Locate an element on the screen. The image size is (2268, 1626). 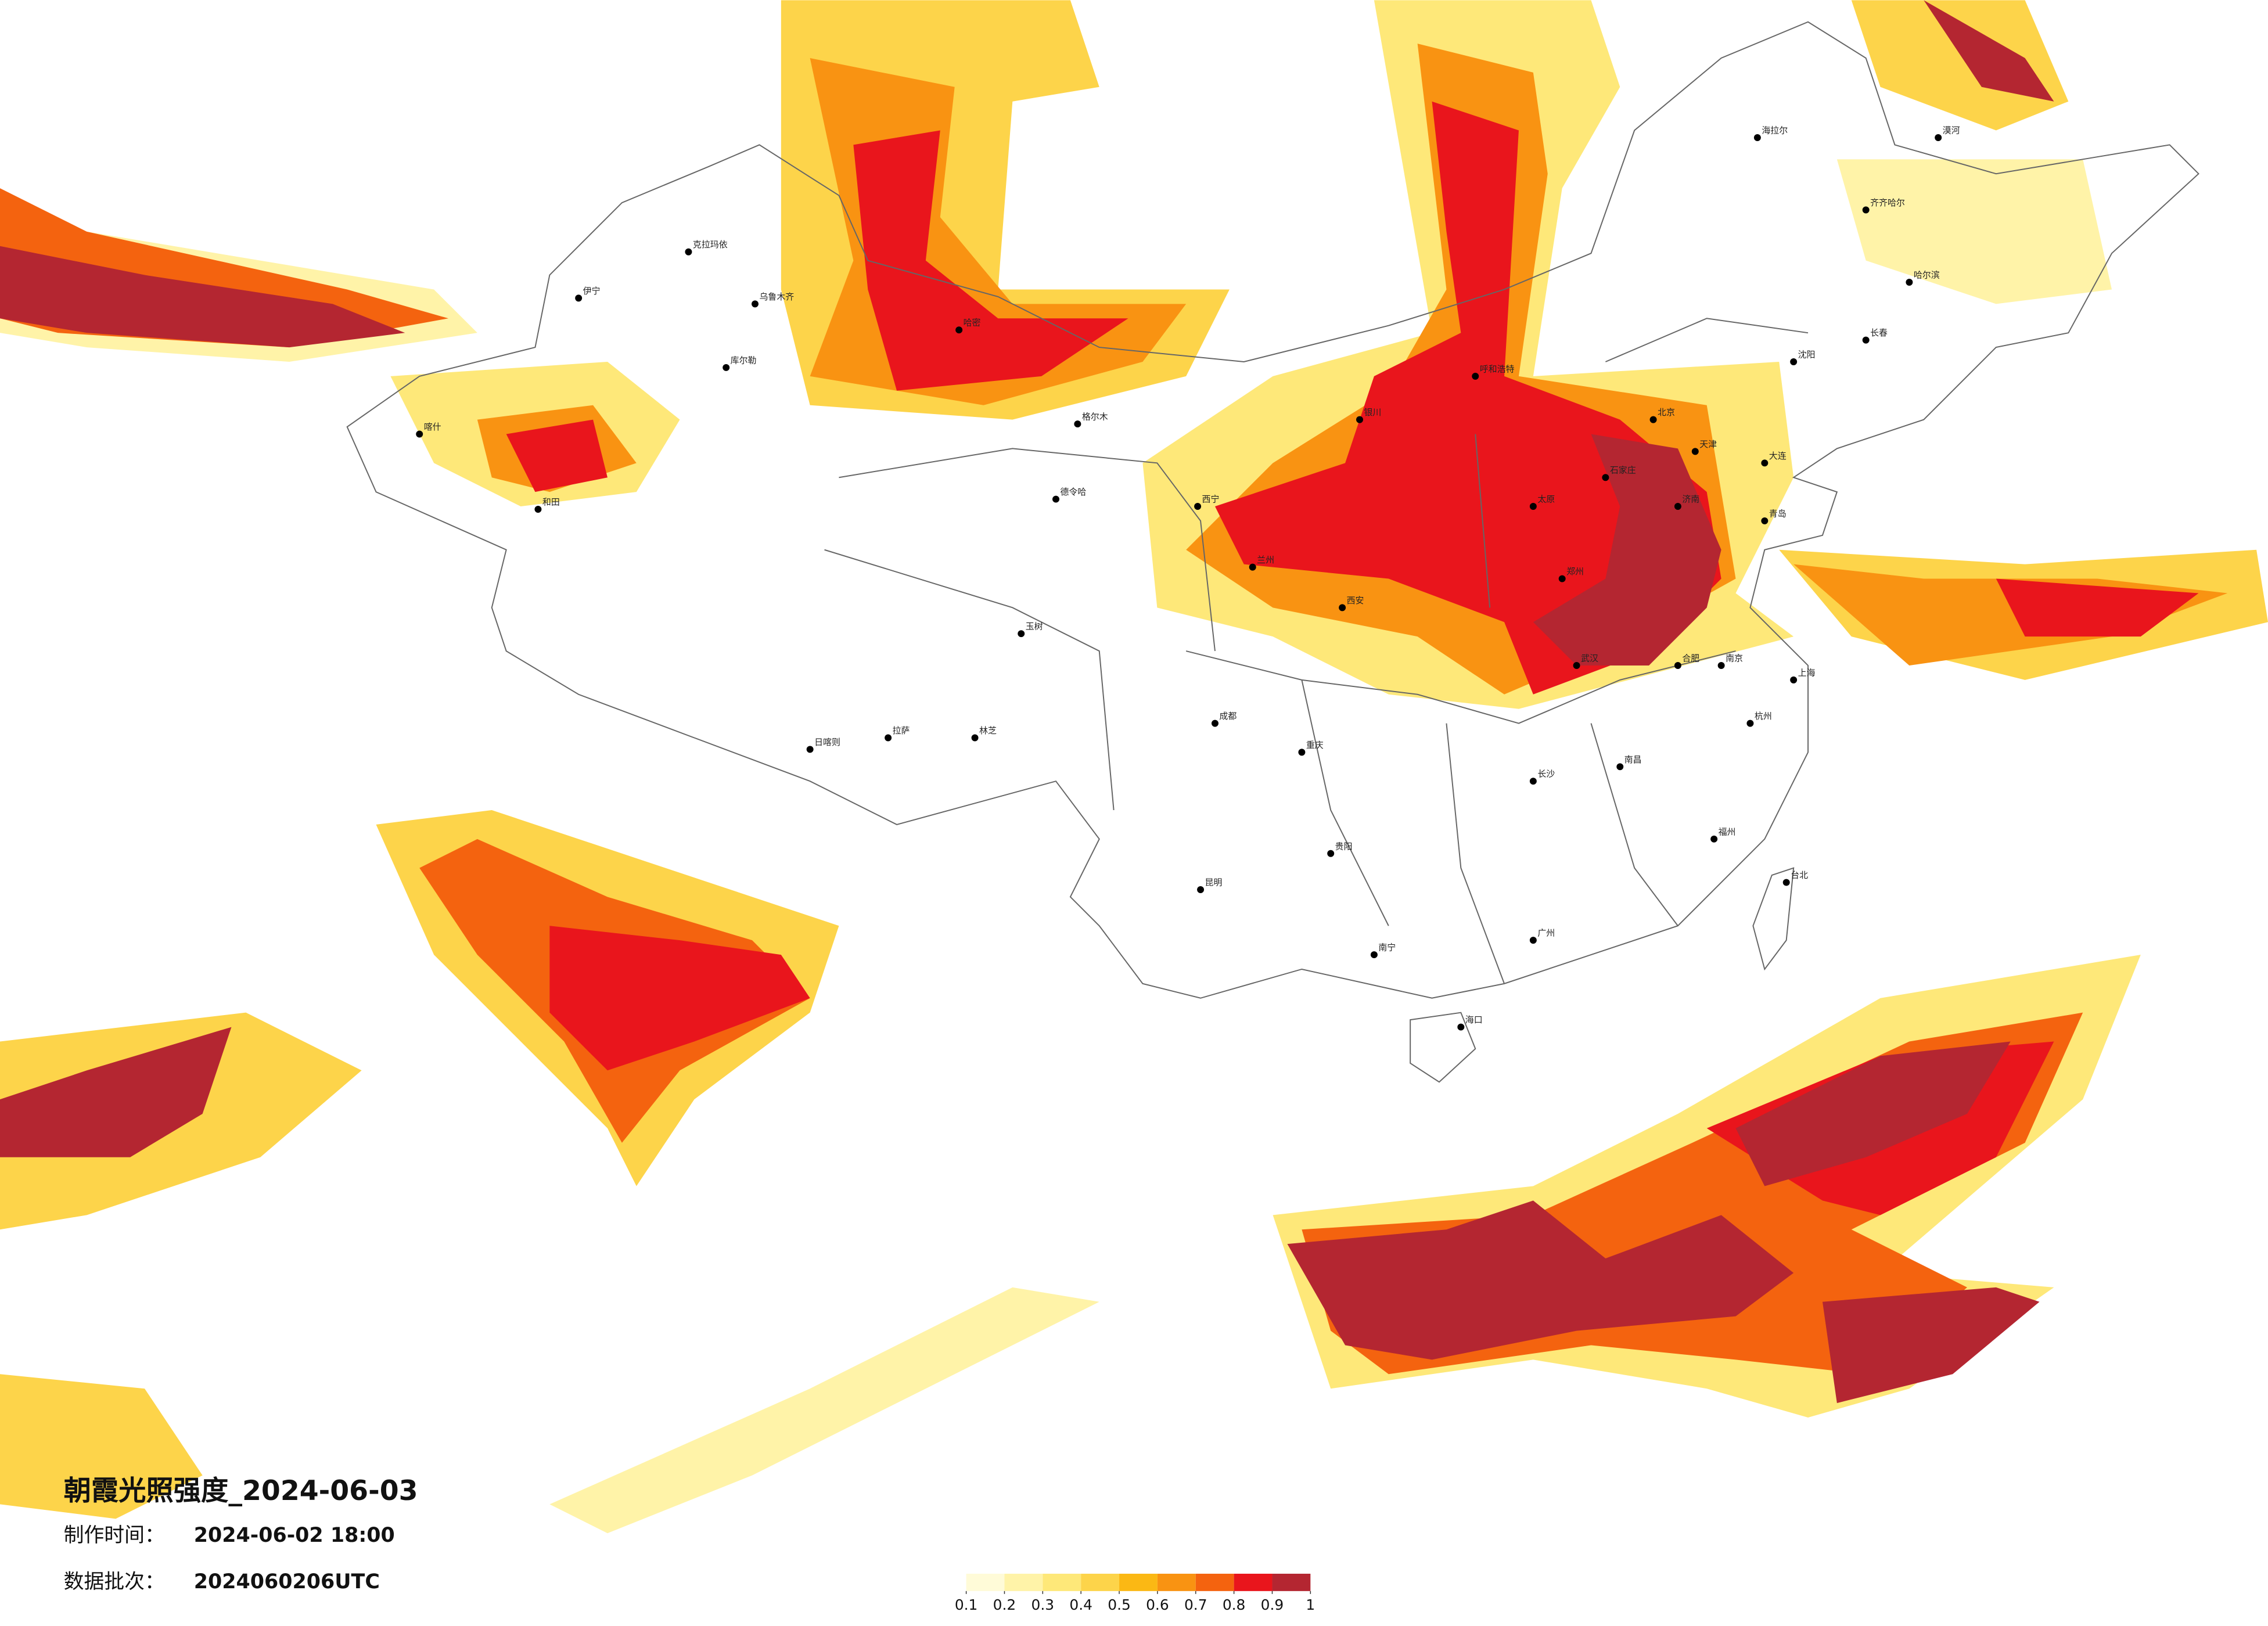
city-label: 贵阳 is located at coordinates (1344, 846).